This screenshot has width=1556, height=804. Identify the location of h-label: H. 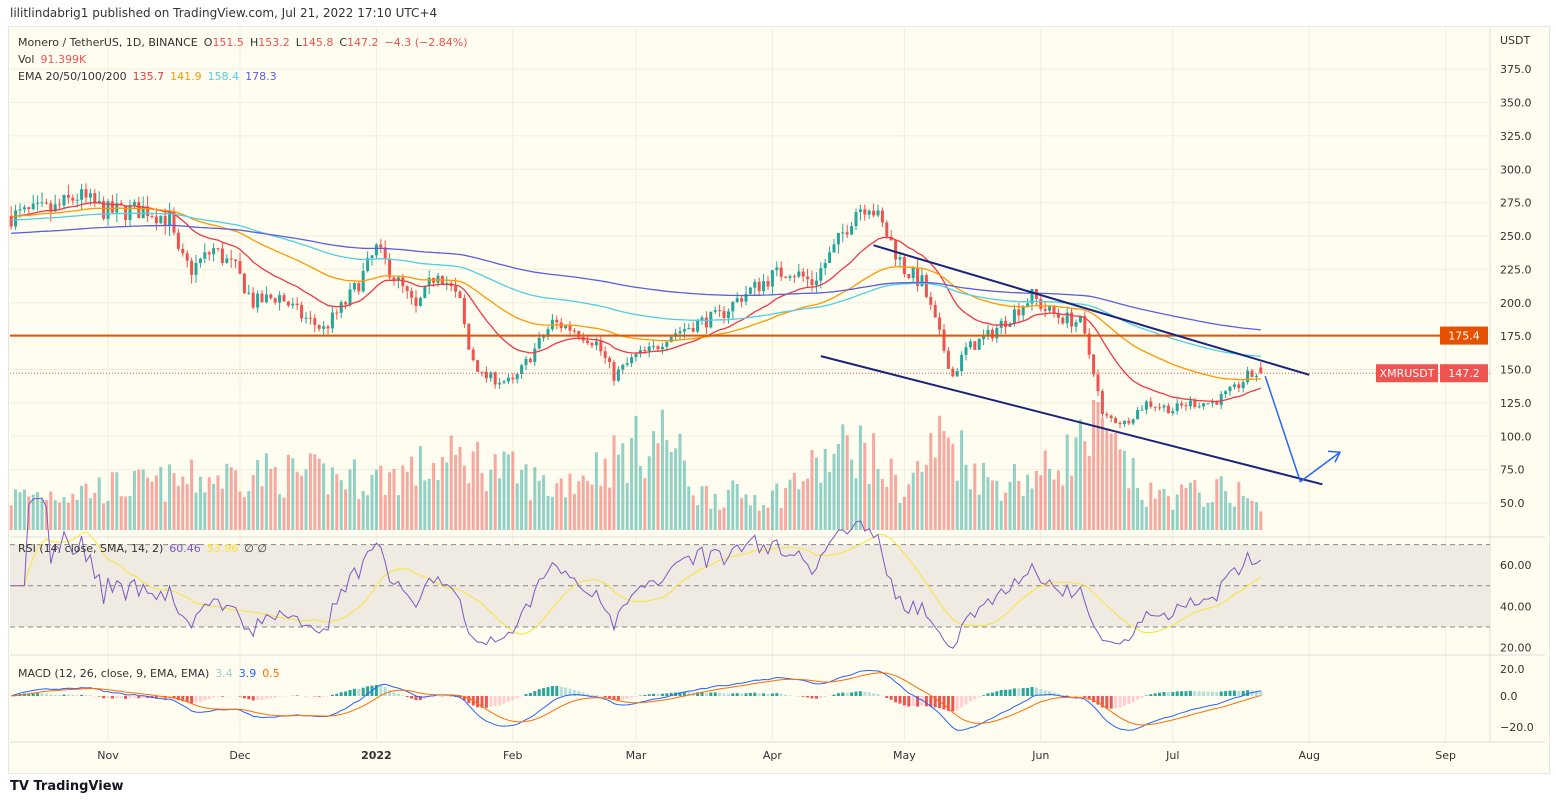
(254, 42).